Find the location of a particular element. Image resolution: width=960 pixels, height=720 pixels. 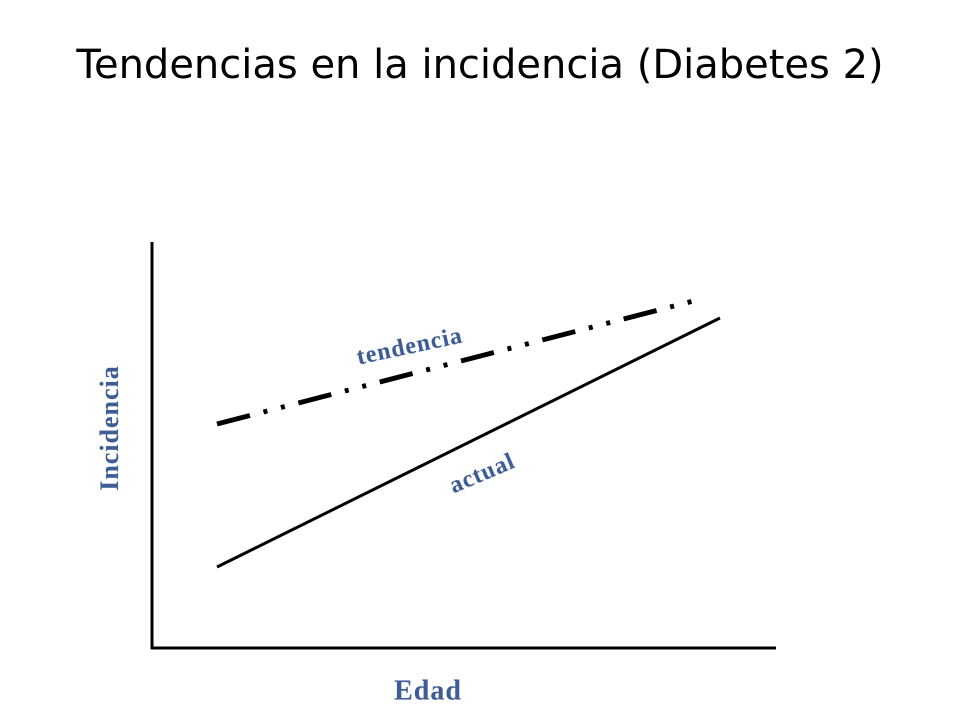

trend-line is located at coordinates (461, 361).